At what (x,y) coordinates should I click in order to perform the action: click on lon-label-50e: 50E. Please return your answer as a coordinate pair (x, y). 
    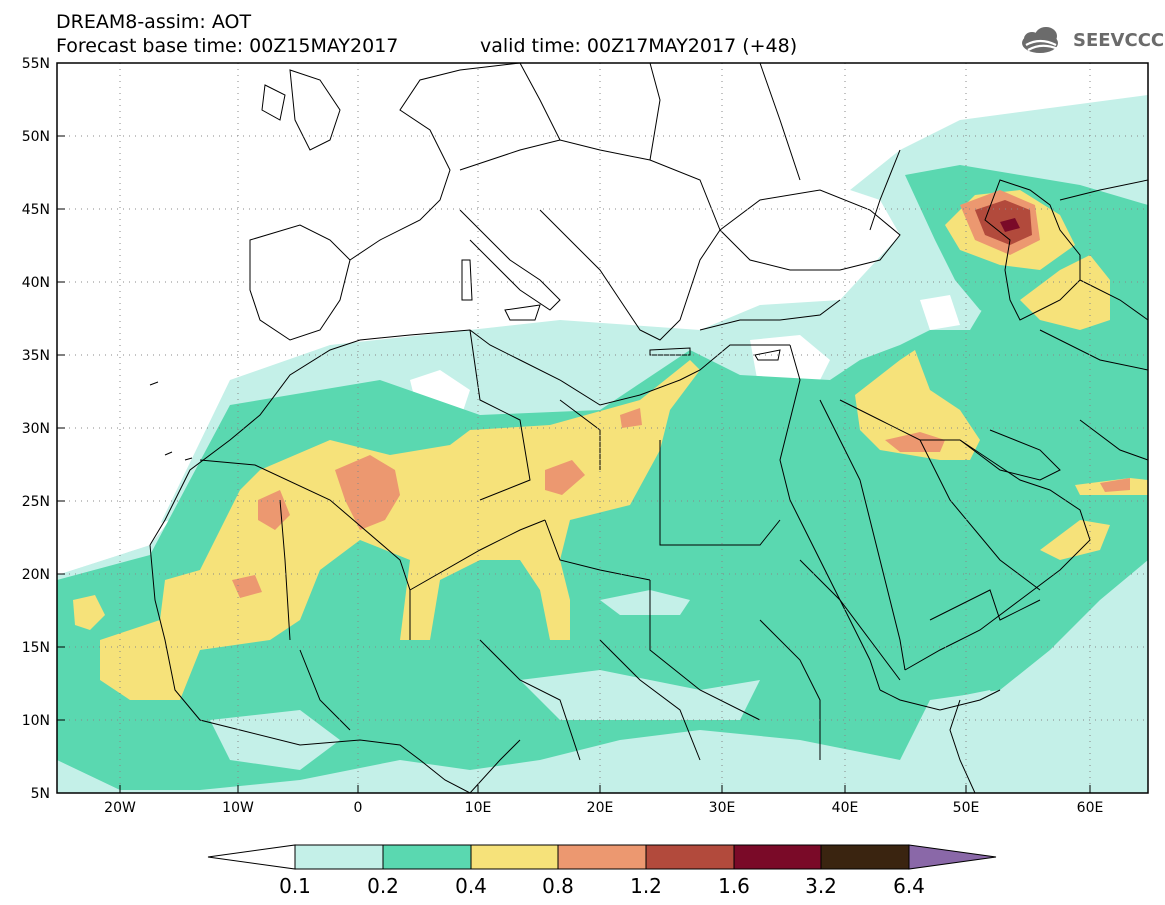
    Looking at the image, I should click on (966, 808).